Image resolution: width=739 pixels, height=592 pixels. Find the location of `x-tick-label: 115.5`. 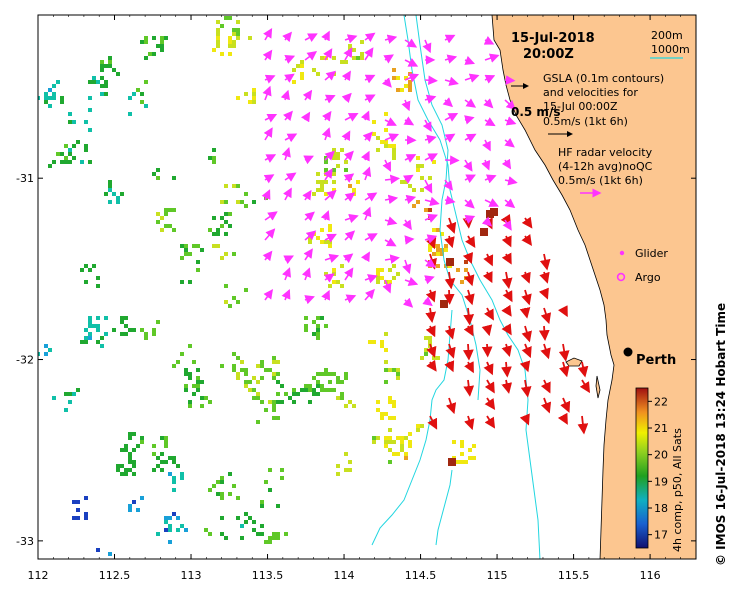

x-tick-label: 115.5 is located at coordinates (574, 575).